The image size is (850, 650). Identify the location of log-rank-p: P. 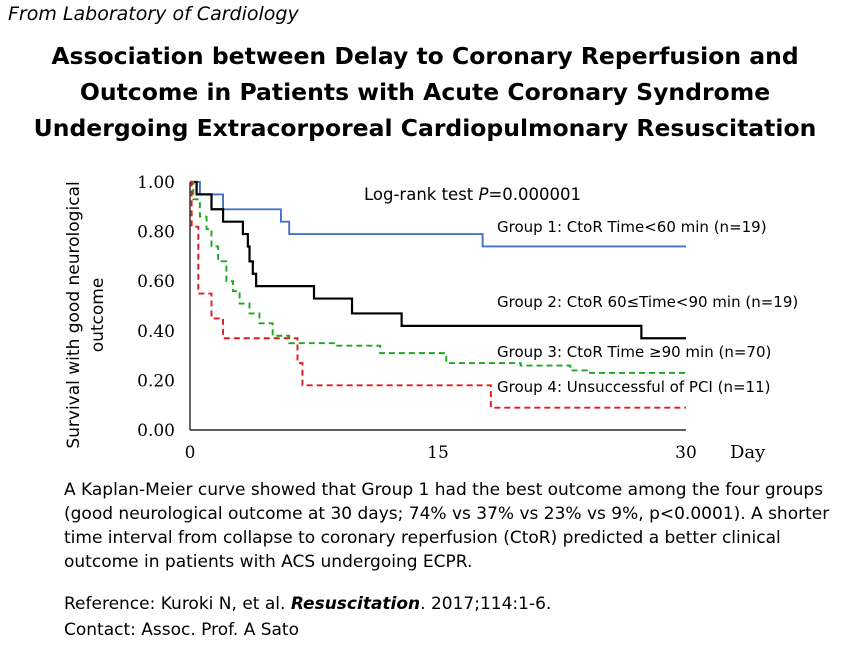
(484, 194).